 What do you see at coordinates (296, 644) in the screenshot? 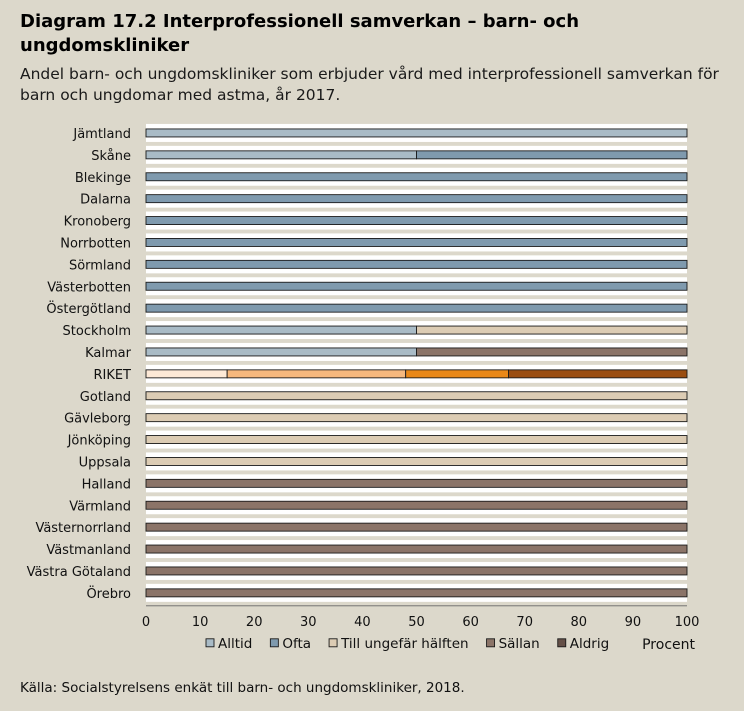
I see `legend-label: Ofta` at bounding box center [296, 644].